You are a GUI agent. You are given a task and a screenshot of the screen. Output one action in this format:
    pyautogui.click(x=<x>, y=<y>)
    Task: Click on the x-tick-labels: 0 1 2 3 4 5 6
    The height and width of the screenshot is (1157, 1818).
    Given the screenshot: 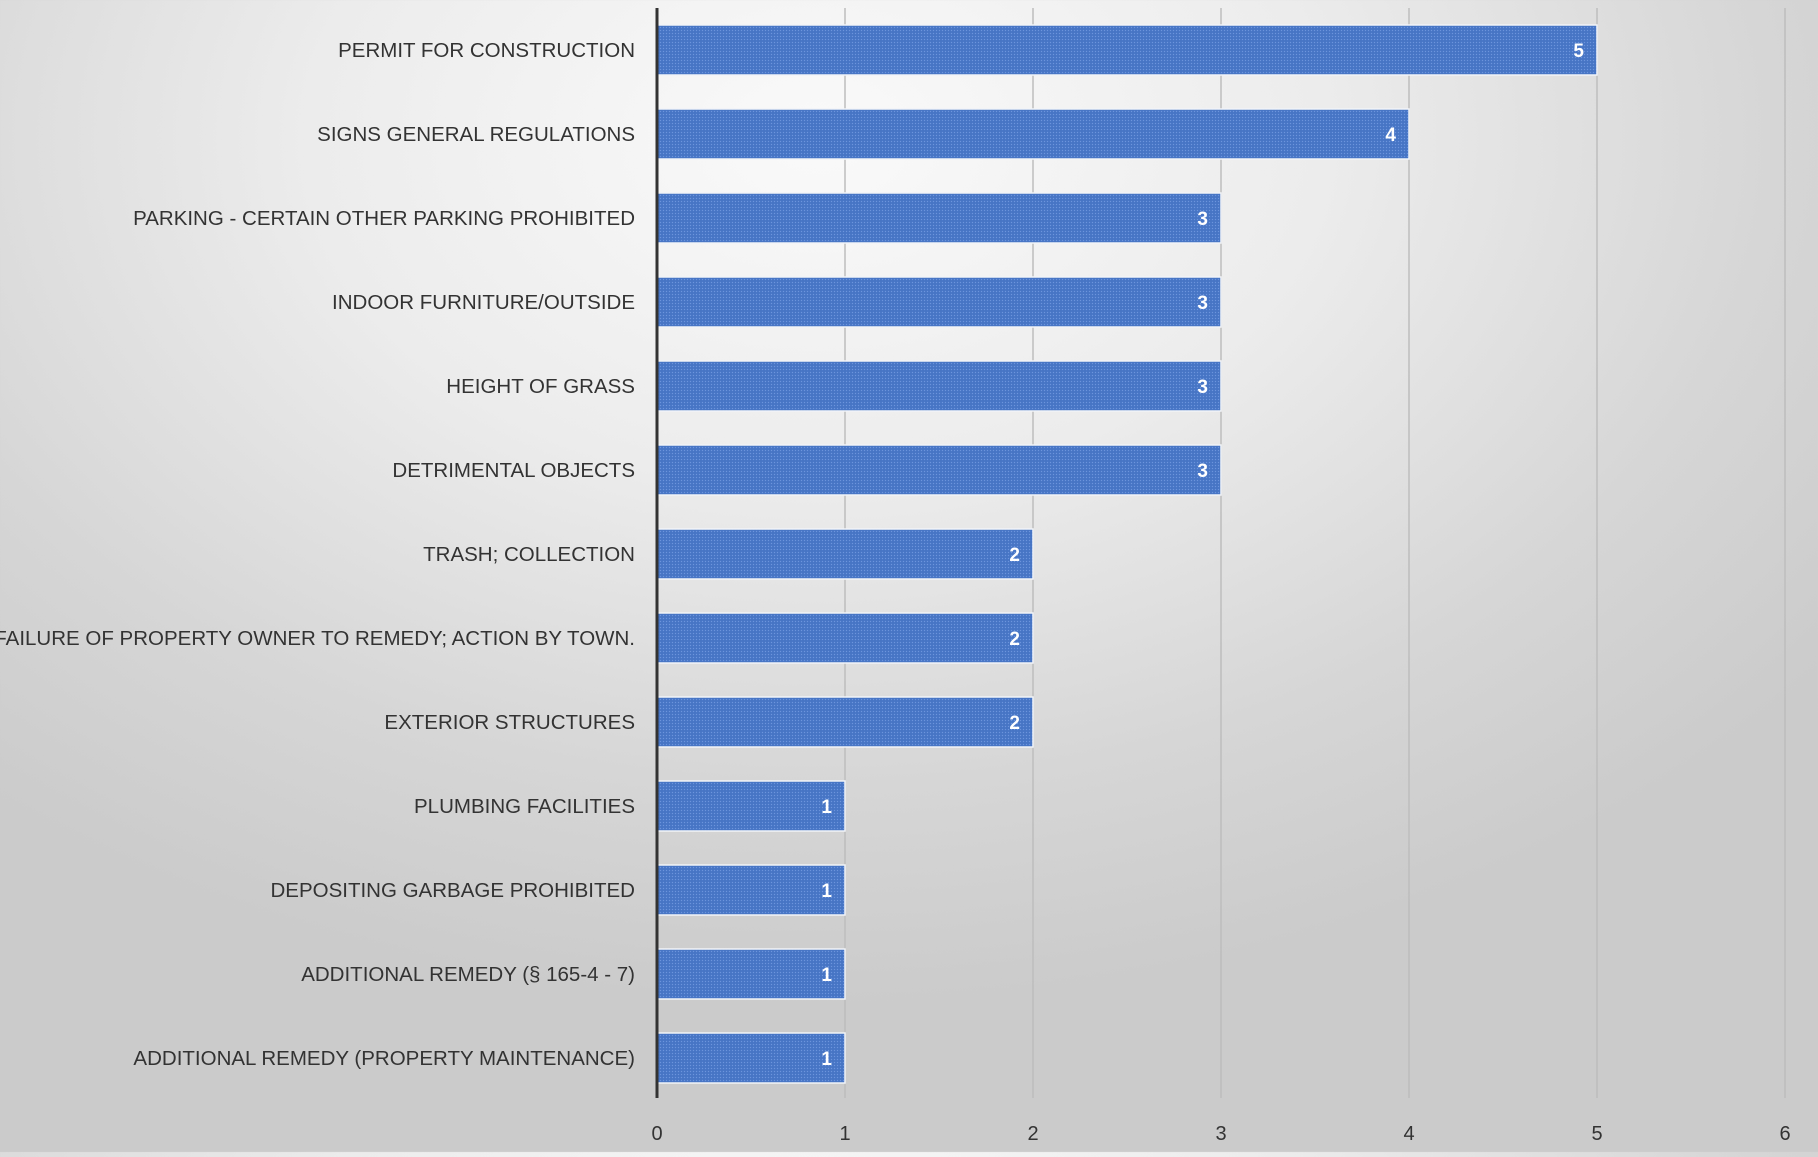 What is the action you would take?
    pyautogui.click(x=1220, y=1134)
    